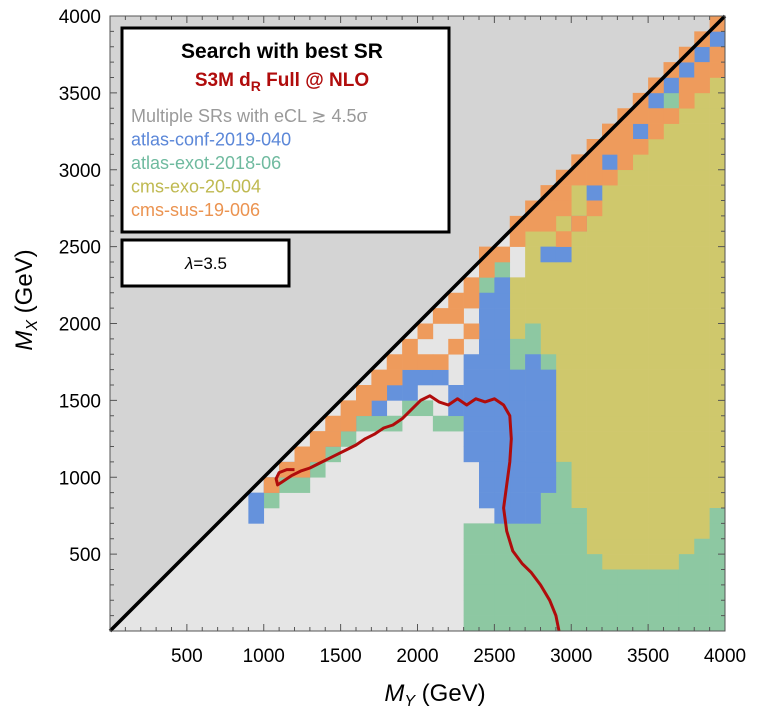 The width and height of the screenshot is (757, 714). Describe the element at coordinates (80, 325) in the screenshot. I see `y-tick-label: 2000` at that location.